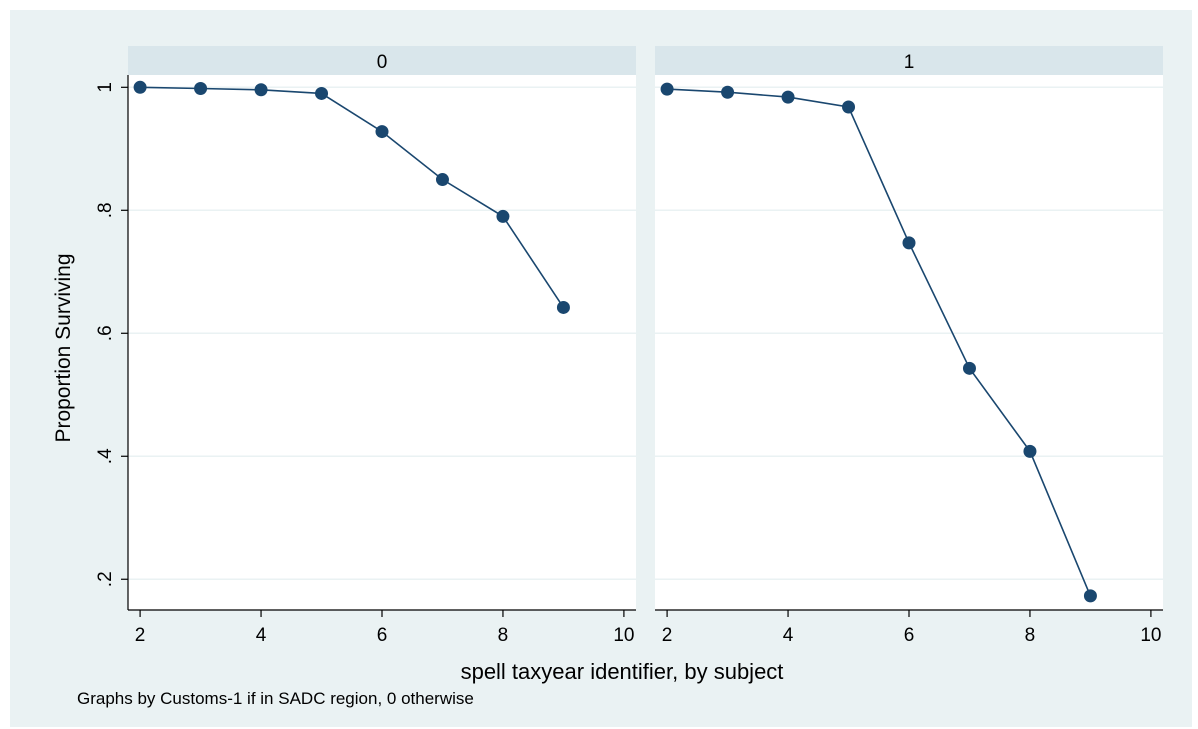 This screenshot has height=729, width=1198. I want to click on panel-0-strip-label: 0, so click(382, 62).